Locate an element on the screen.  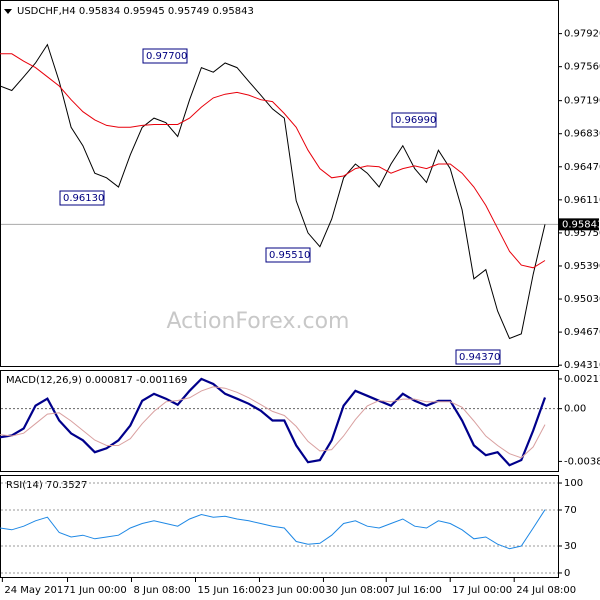
y-tick-label: 0 is located at coordinates (567, 573).